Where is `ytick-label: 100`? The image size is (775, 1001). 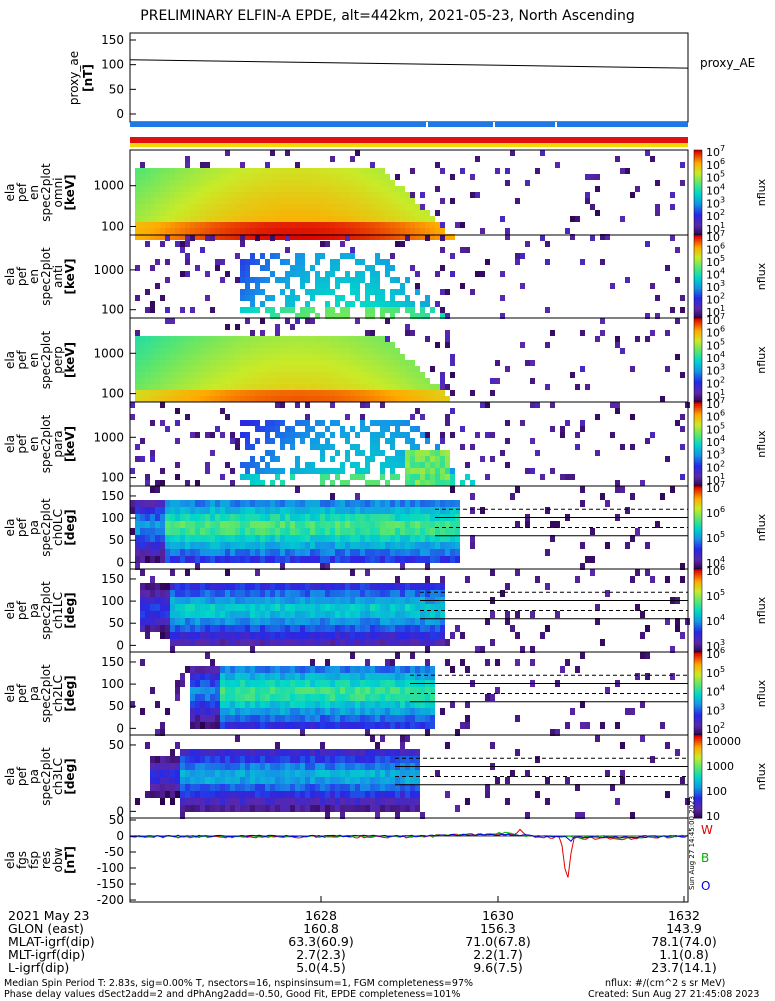 ytick-label: 100 is located at coordinates (112, 518).